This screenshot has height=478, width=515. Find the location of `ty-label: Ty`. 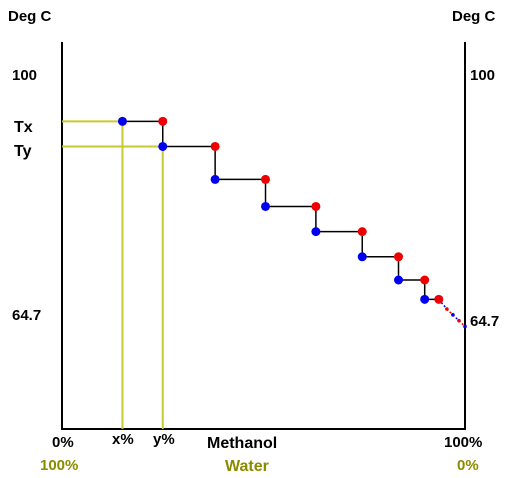

ty-label: Ty is located at coordinates (23, 151).